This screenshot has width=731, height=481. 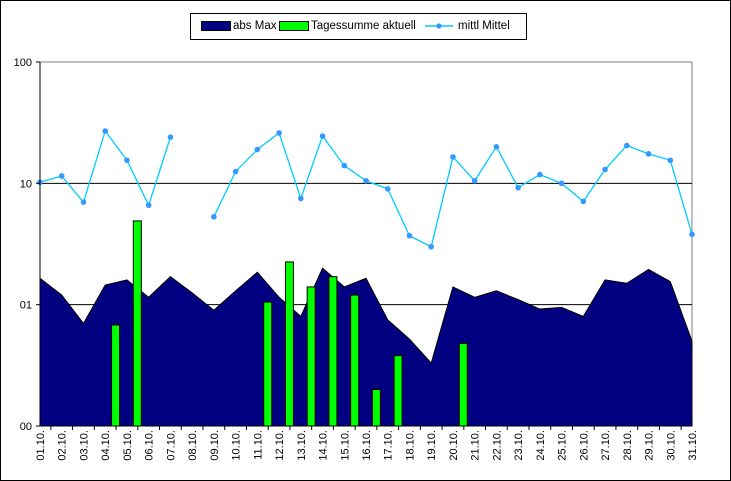 I want to click on x-tick-label: 11.10., so click(x=258, y=445).